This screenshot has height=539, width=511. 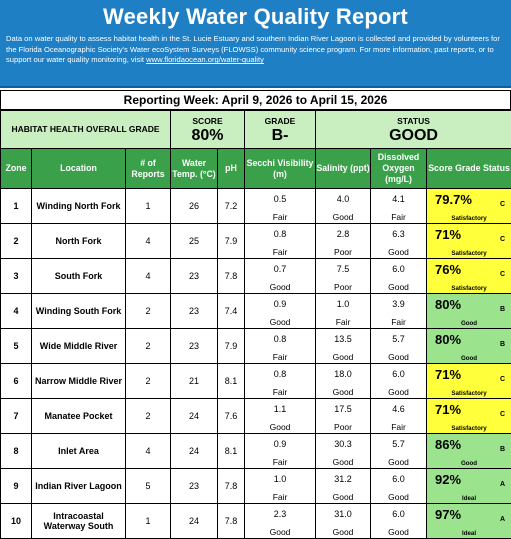 I want to click on salinity-value: 7.5, so click(x=343, y=269).